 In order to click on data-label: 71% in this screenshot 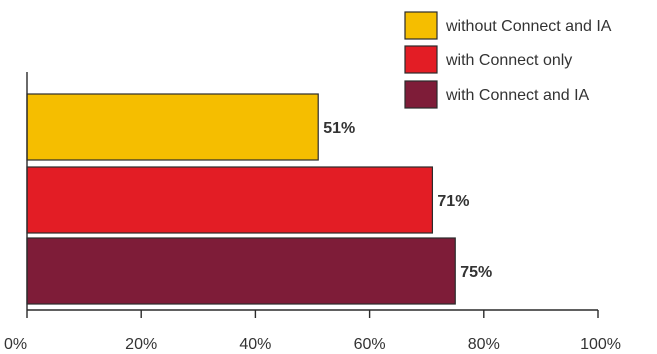, I will do `click(453, 201)`.